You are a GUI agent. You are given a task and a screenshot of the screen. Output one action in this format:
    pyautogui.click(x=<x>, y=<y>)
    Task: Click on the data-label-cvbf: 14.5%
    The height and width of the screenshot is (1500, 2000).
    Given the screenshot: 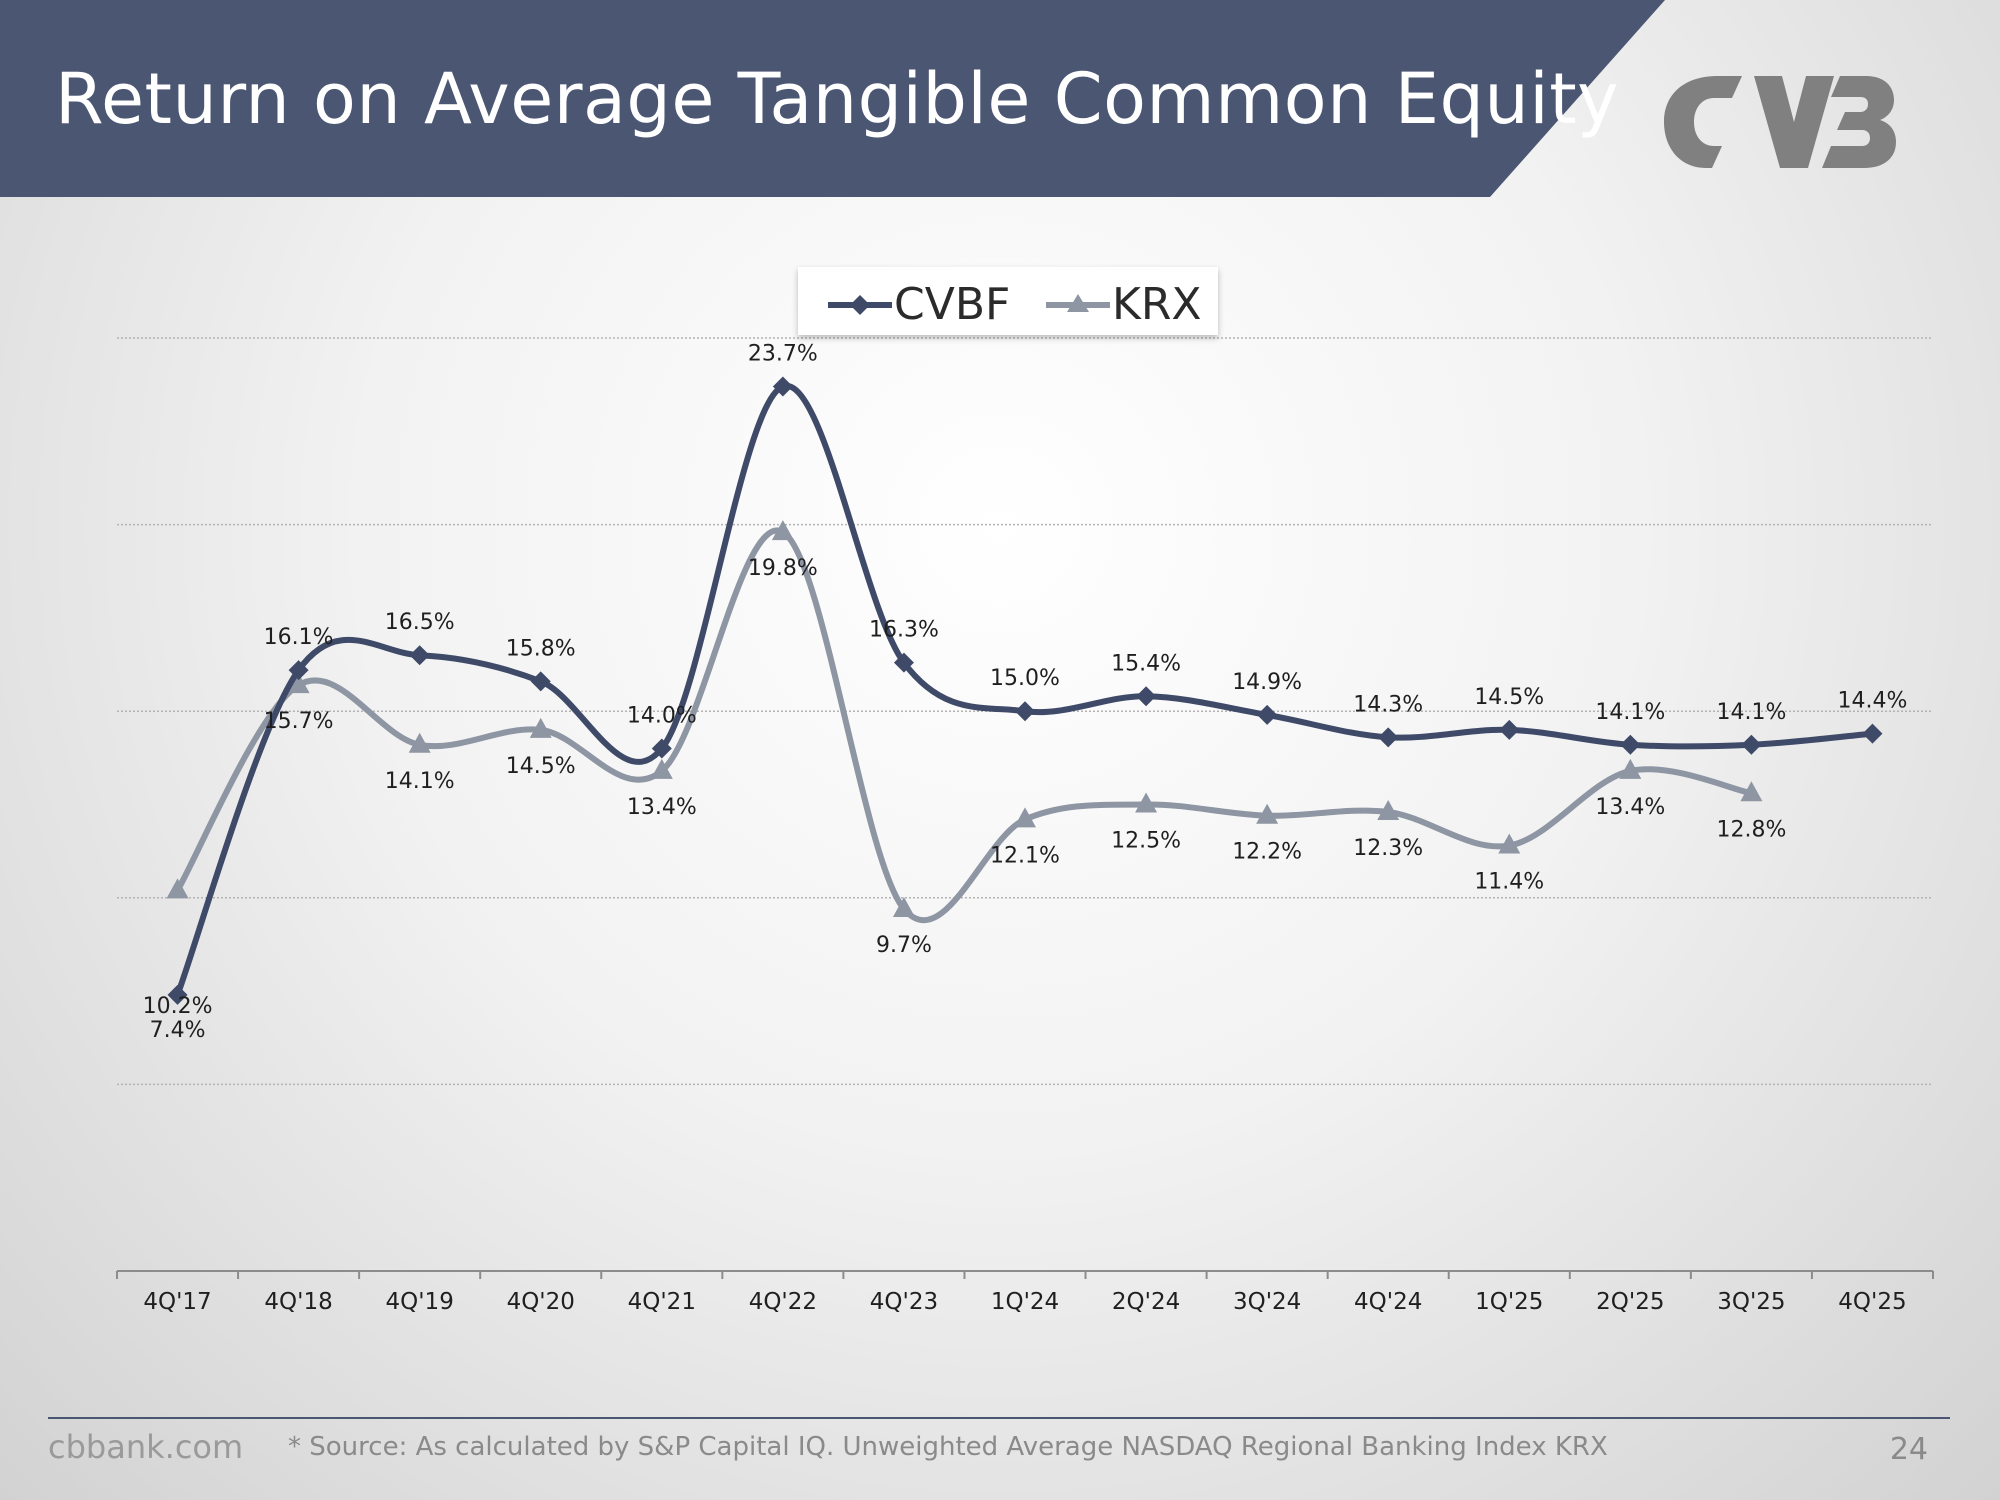 What is the action you would take?
    pyautogui.click(x=1509, y=697)
    